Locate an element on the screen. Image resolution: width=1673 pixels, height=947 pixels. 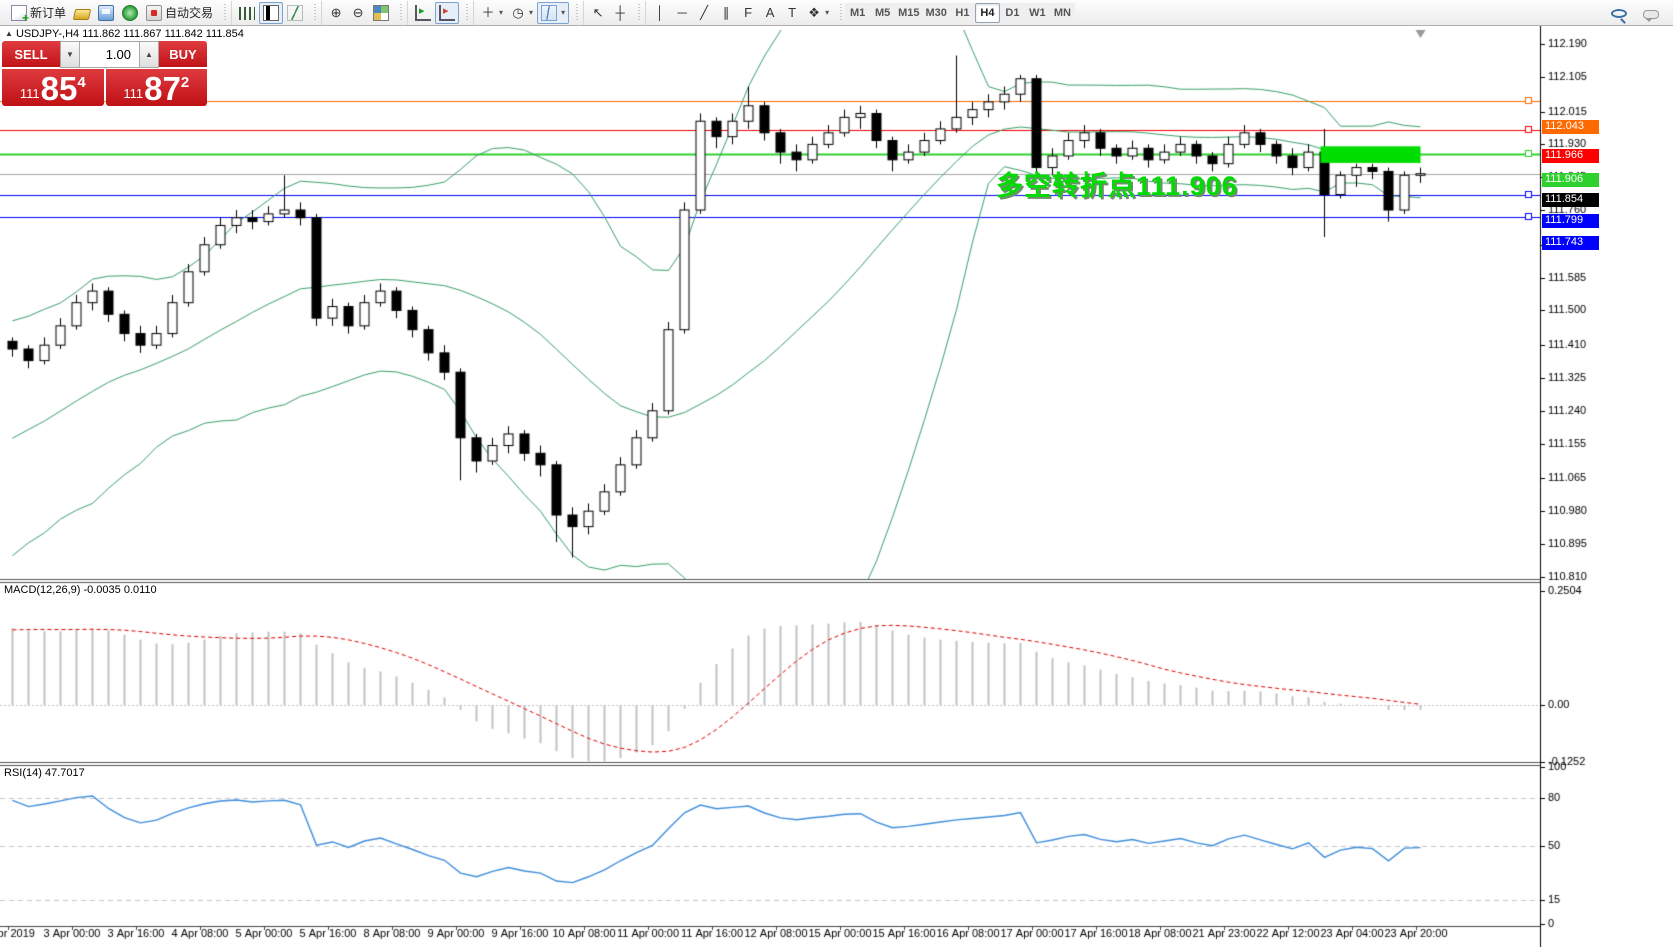
metaeditor-button is located at coordinates (106, 13).